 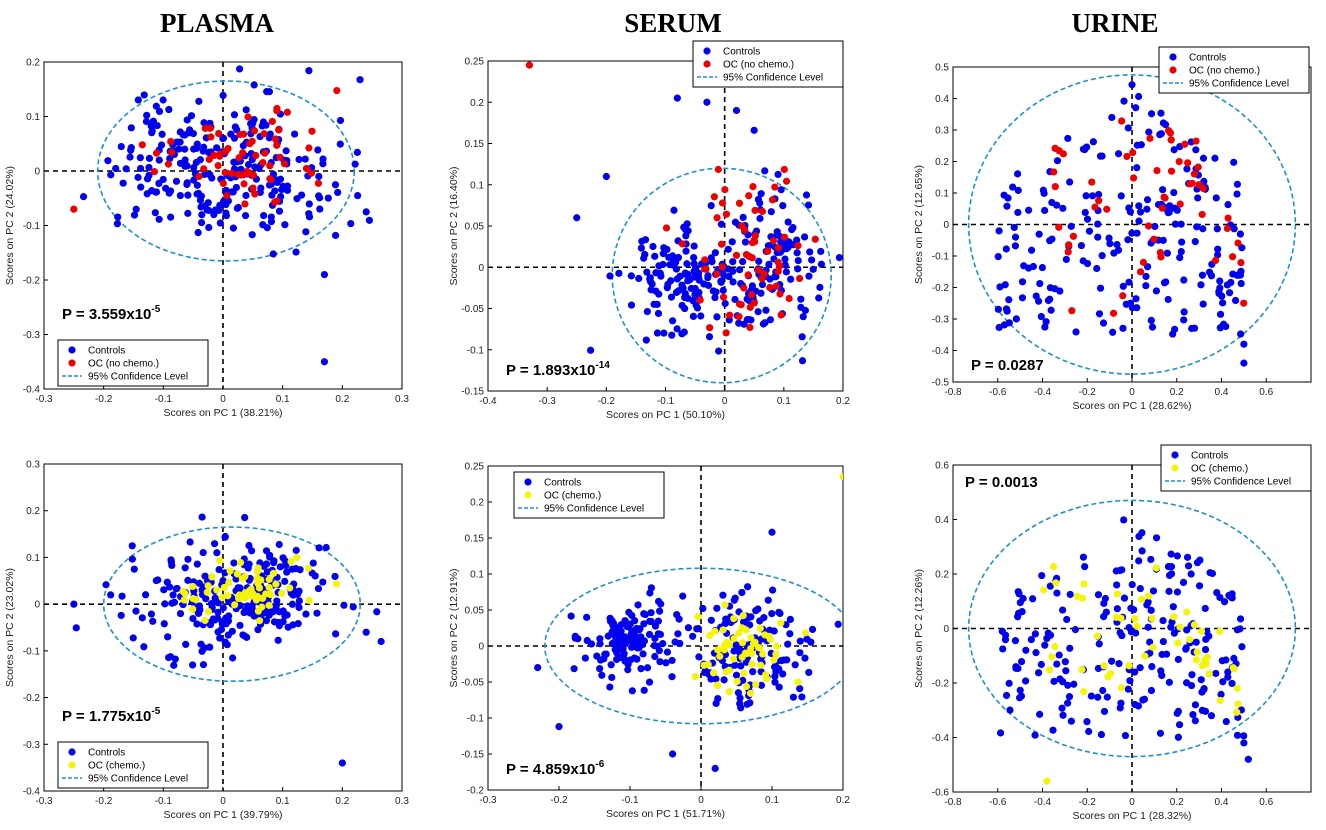 I want to click on x-axis-label: Scores on PC 1 (39.79%), so click(x=222, y=815).